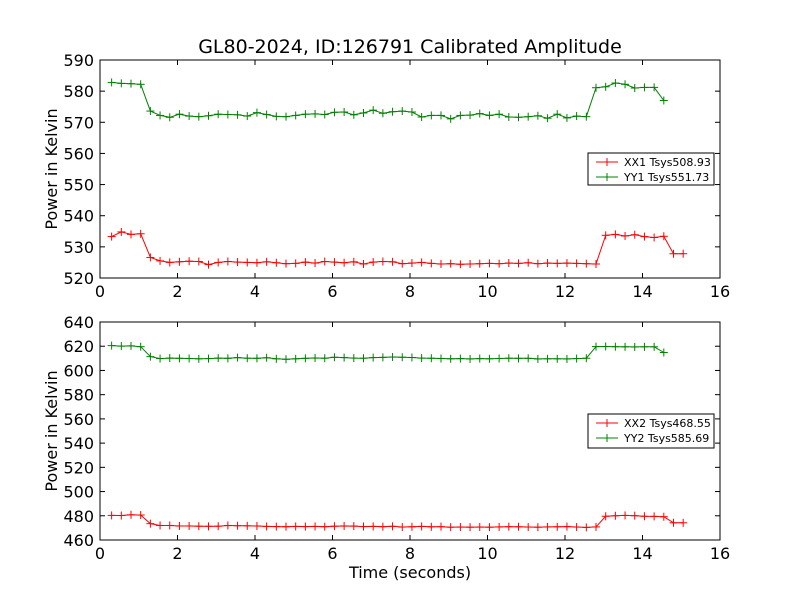 This screenshot has height=600, width=800. Describe the element at coordinates (667, 423) in the screenshot. I see `legend-label: XX2 Tsys468.55` at that location.